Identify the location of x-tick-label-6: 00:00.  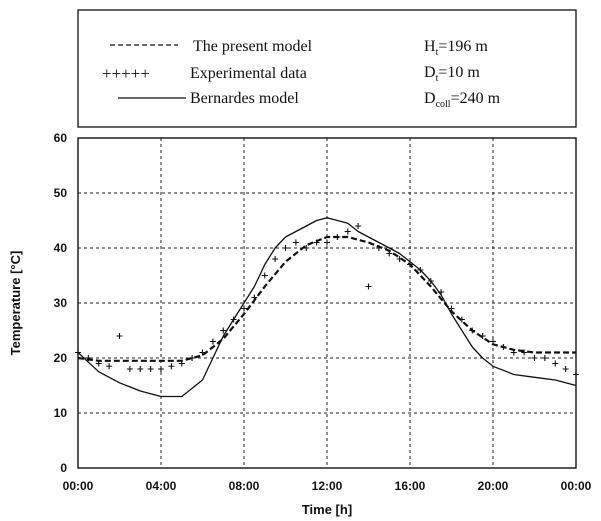
(576, 486).